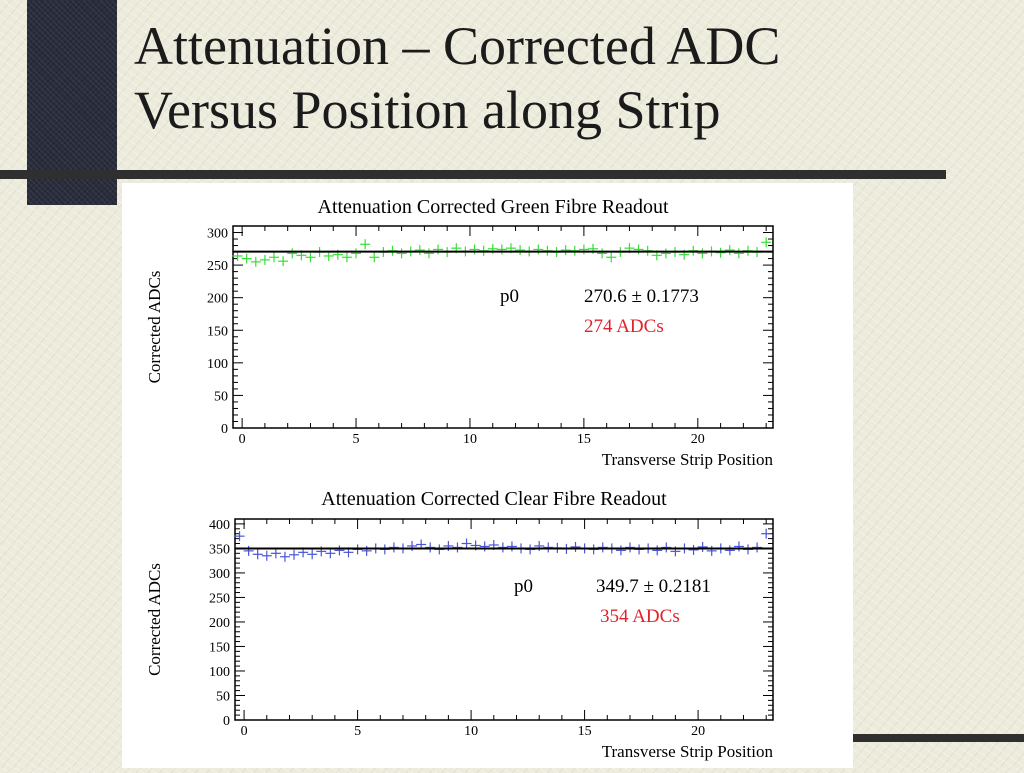 The image size is (1024, 773). What do you see at coordinates (624, 326) in the screenshot?
I see `adc-annotation: 274 ADCs` at bounding box center [624, 326].